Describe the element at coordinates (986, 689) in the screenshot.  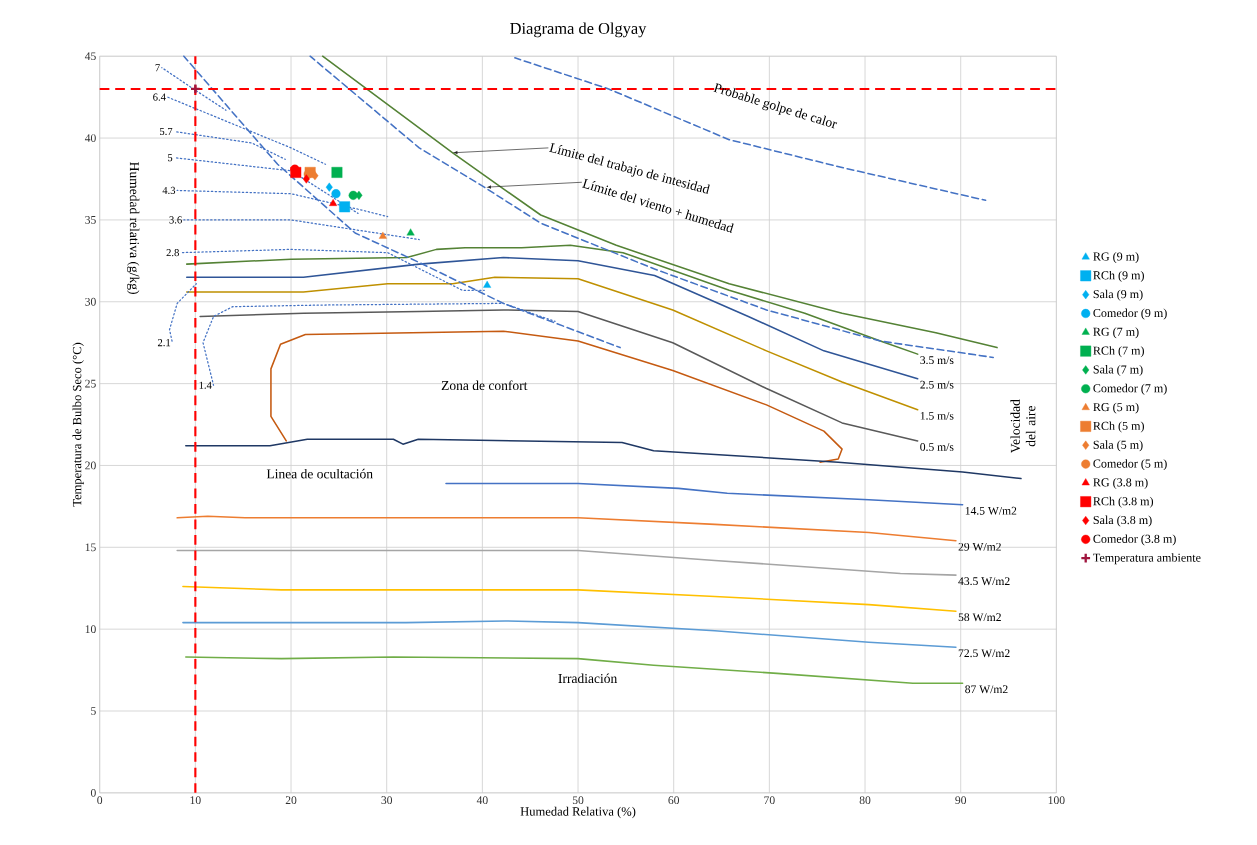
I see `series-label: 87 W/m2` at that location.